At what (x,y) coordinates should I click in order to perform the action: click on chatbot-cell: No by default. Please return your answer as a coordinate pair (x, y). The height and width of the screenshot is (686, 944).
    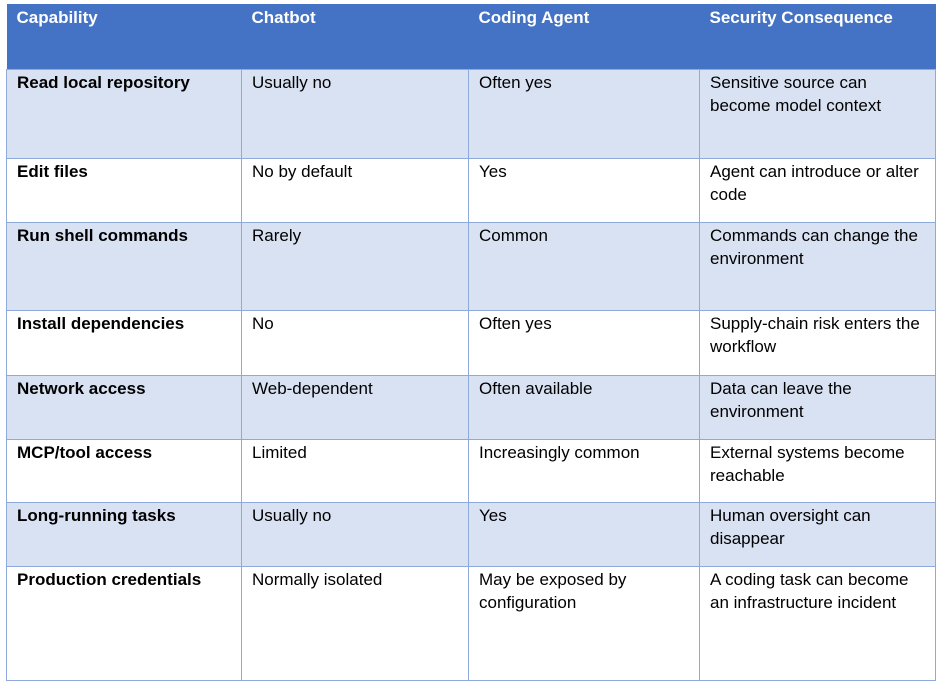
    Looking at the image, I should click on (355, 190).